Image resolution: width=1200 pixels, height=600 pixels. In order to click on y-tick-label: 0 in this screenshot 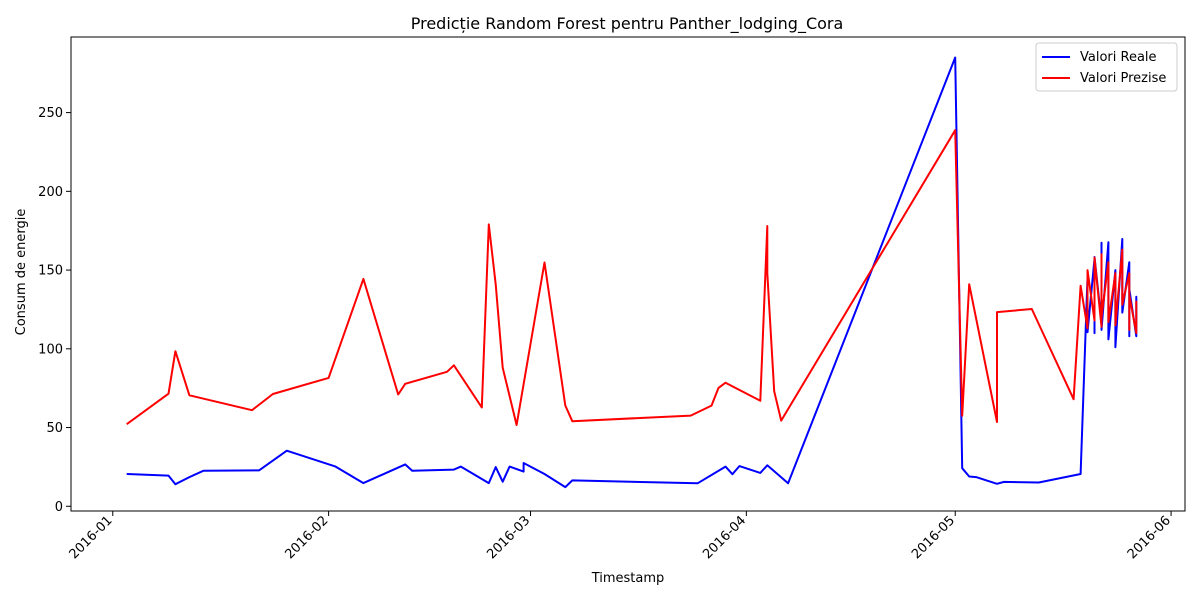, I will do `click(59, 507)`.